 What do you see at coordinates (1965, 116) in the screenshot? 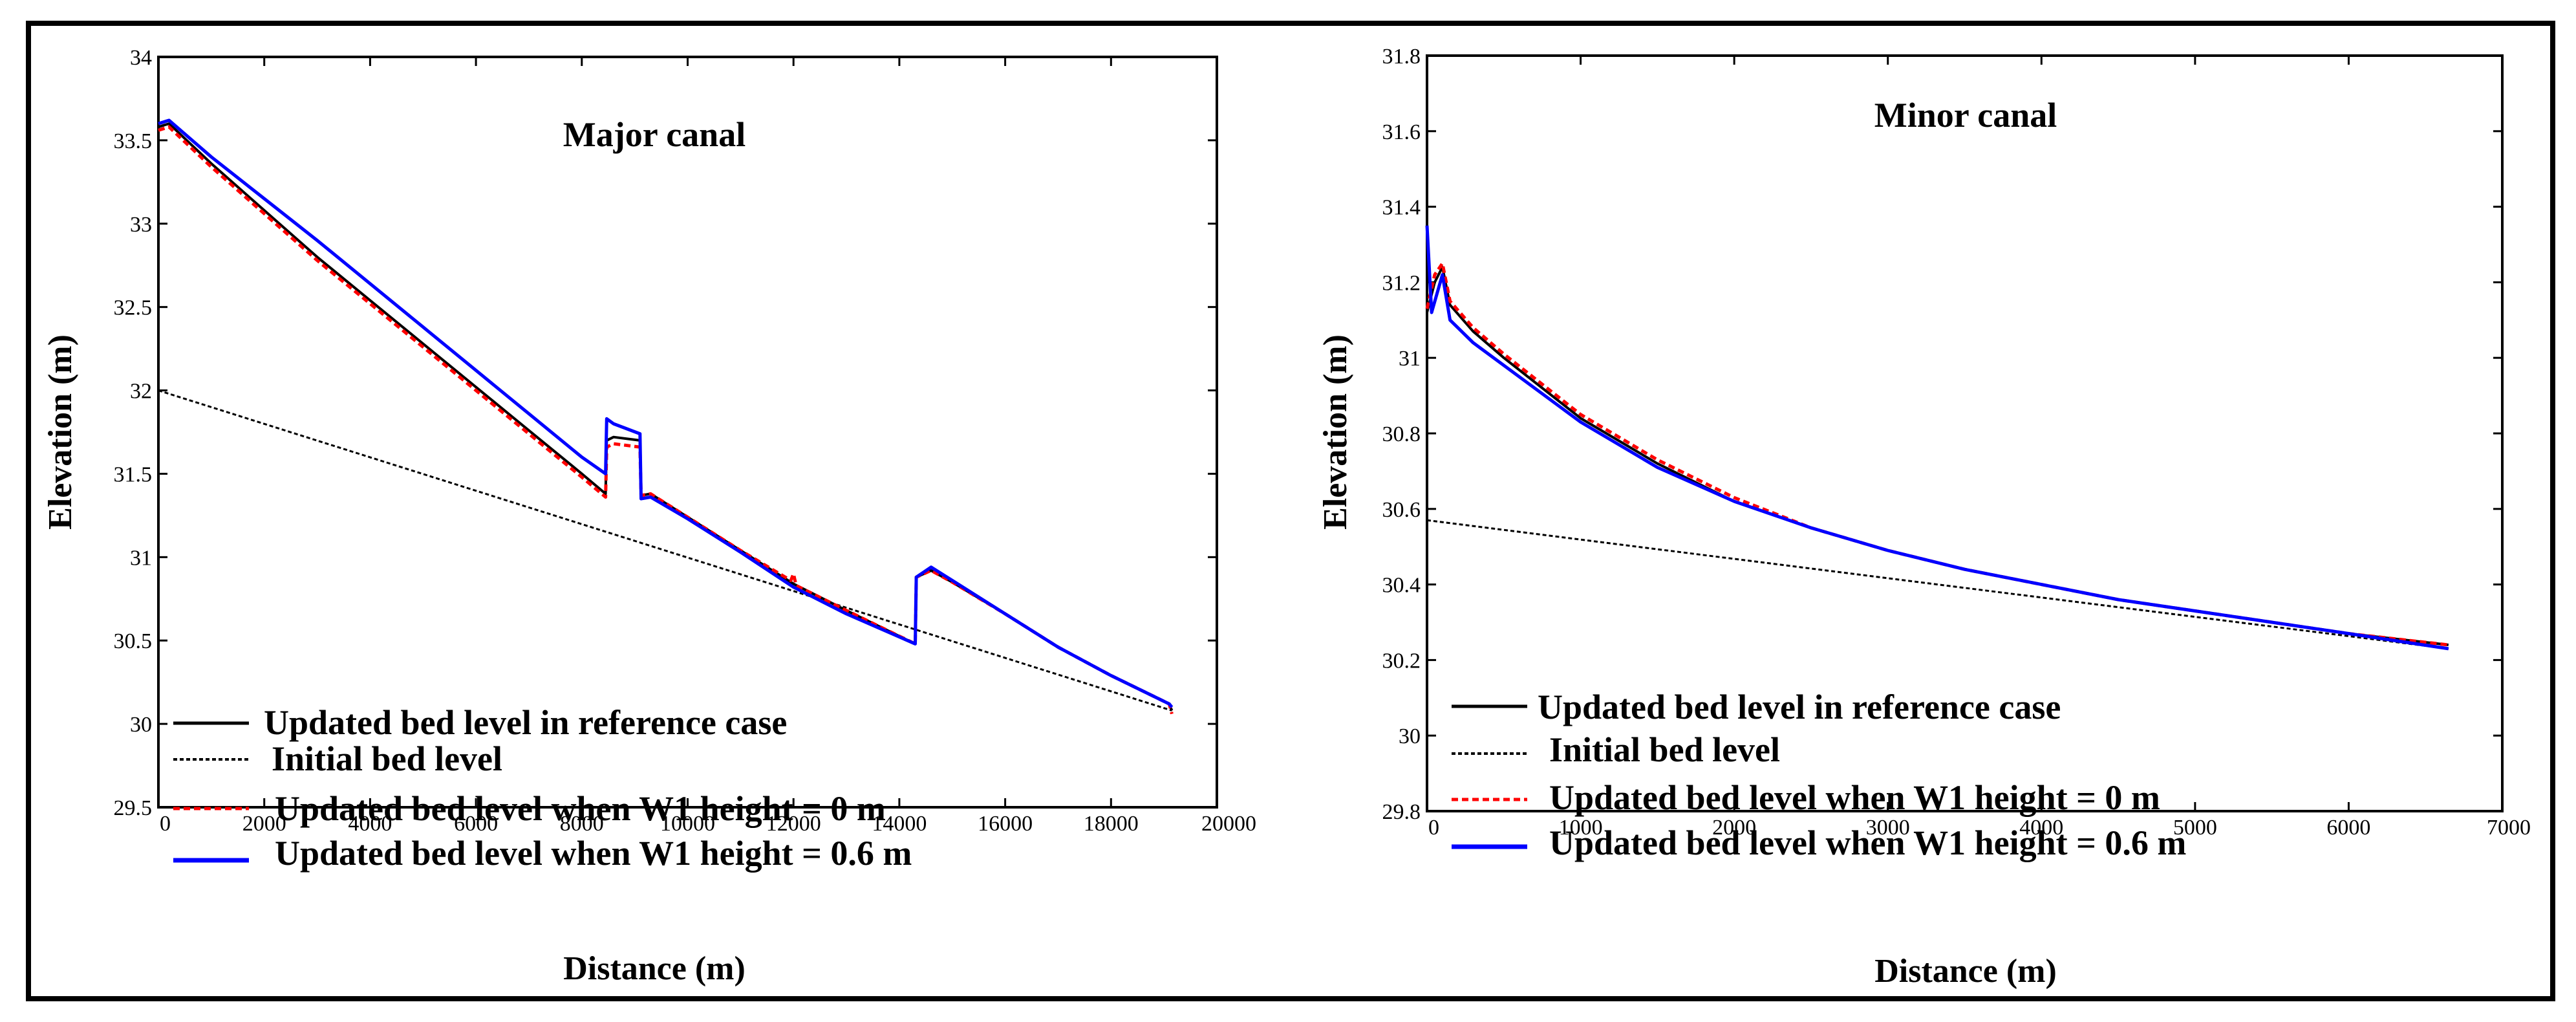
I see `chart-title: Minor canal` at bounding box center [1965, 116].